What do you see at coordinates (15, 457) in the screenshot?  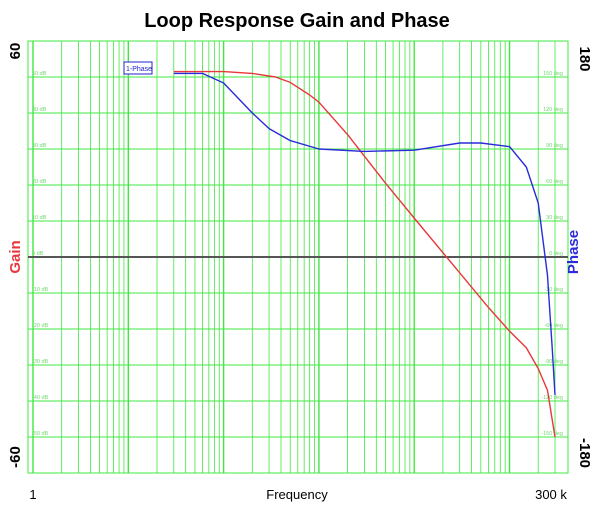 I see `y-left-min-label: -60` at bounding box center [15, 457].